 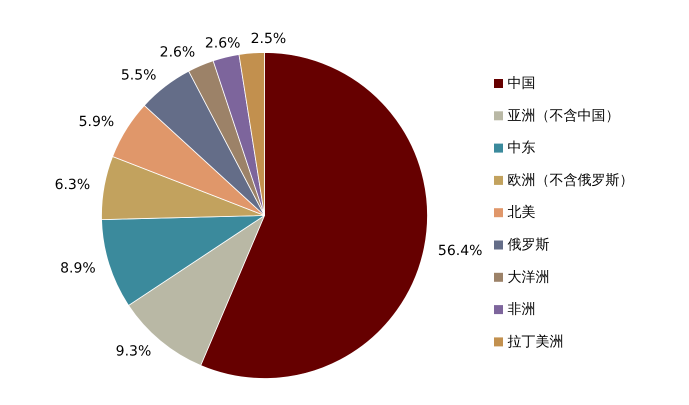 What do you see at coordinates (134, 352) in the screenshot?
I see `data-label: 9.3%` at bounding box center [134, 352].